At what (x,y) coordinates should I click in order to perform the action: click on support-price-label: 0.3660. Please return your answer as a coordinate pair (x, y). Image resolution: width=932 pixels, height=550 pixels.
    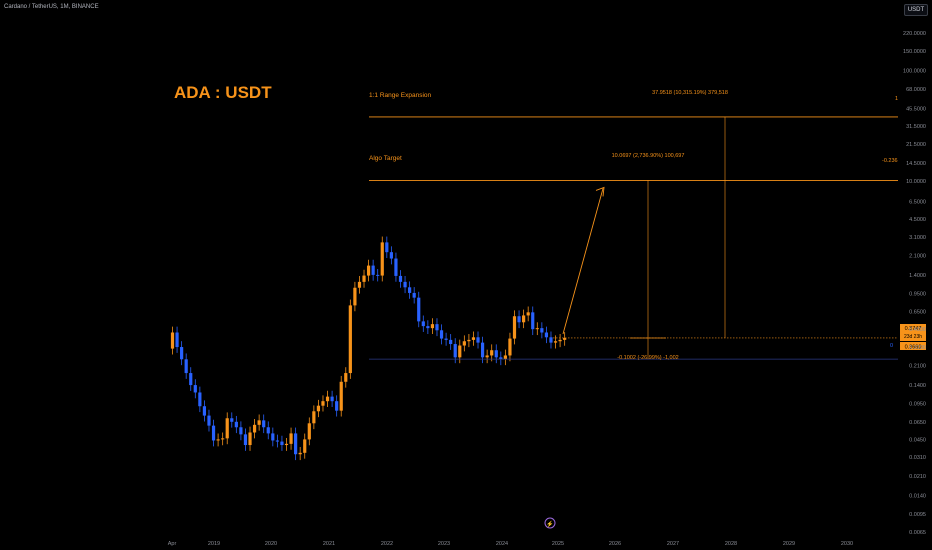
    Looking at the image, I should click on (913, 348).